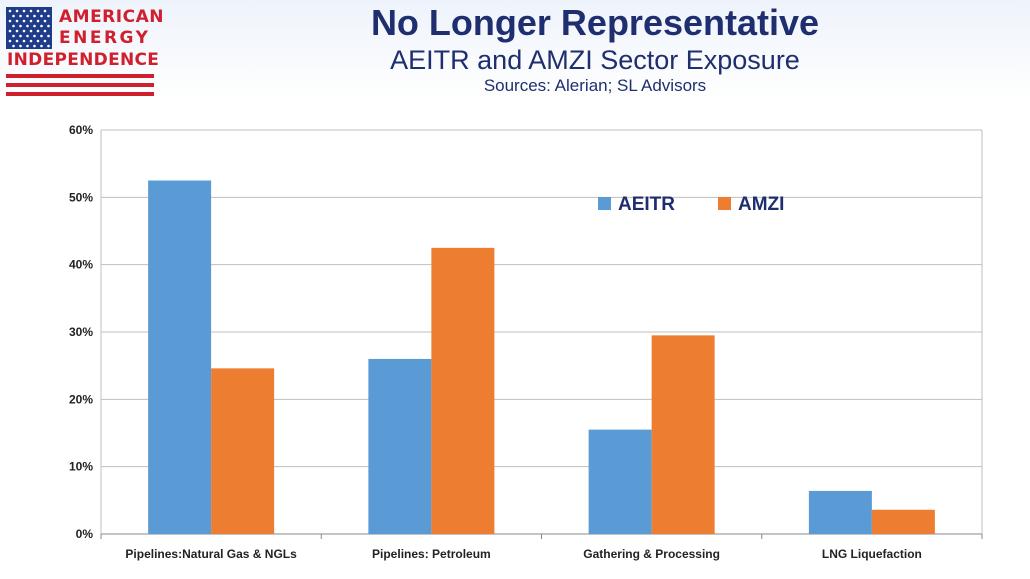  I want to click on y-tick-label: 10%, so click(81, 467).